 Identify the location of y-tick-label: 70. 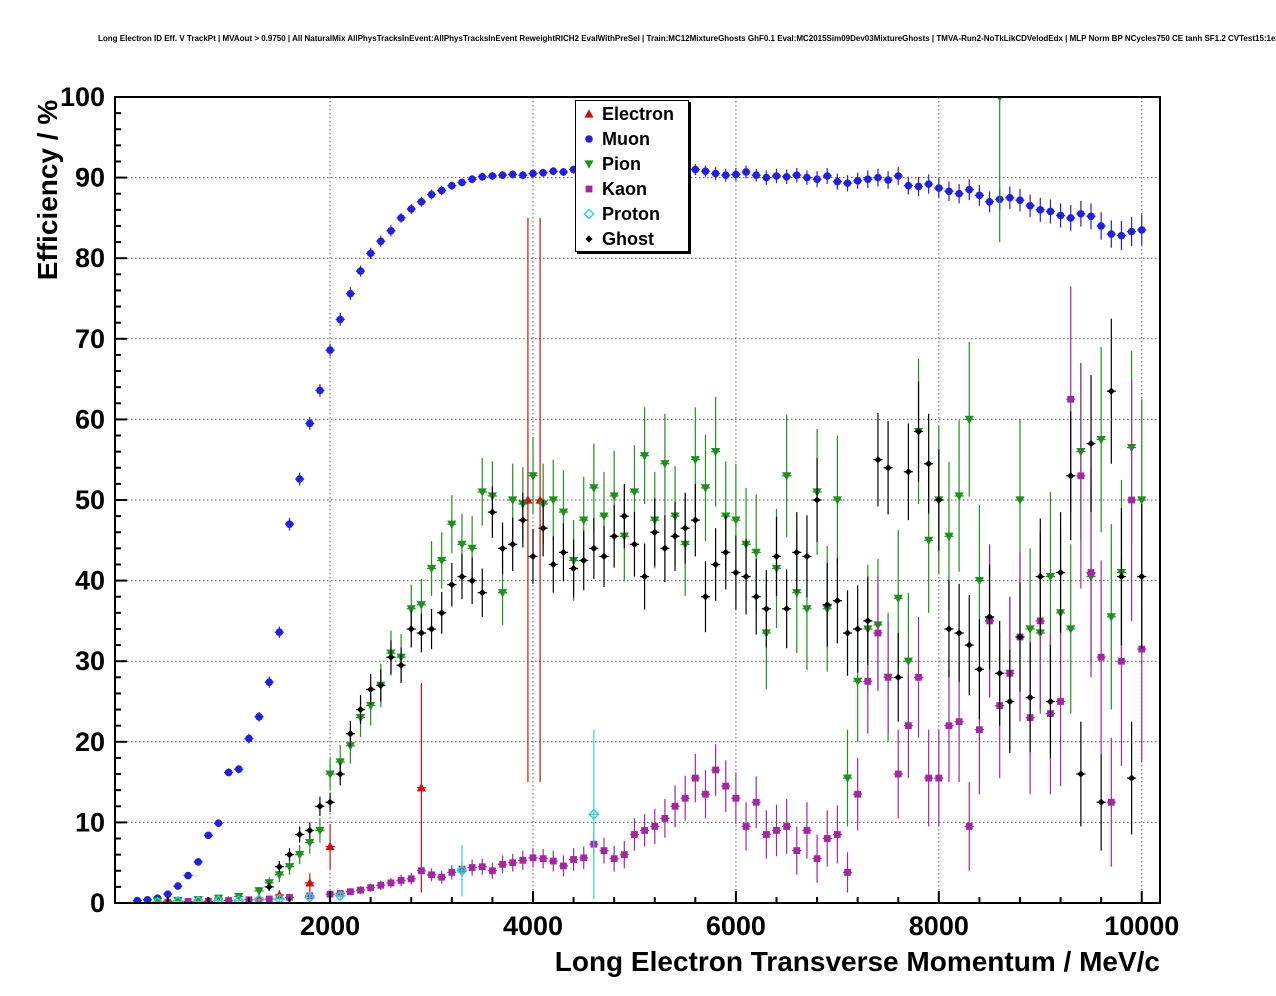
(90, 339).